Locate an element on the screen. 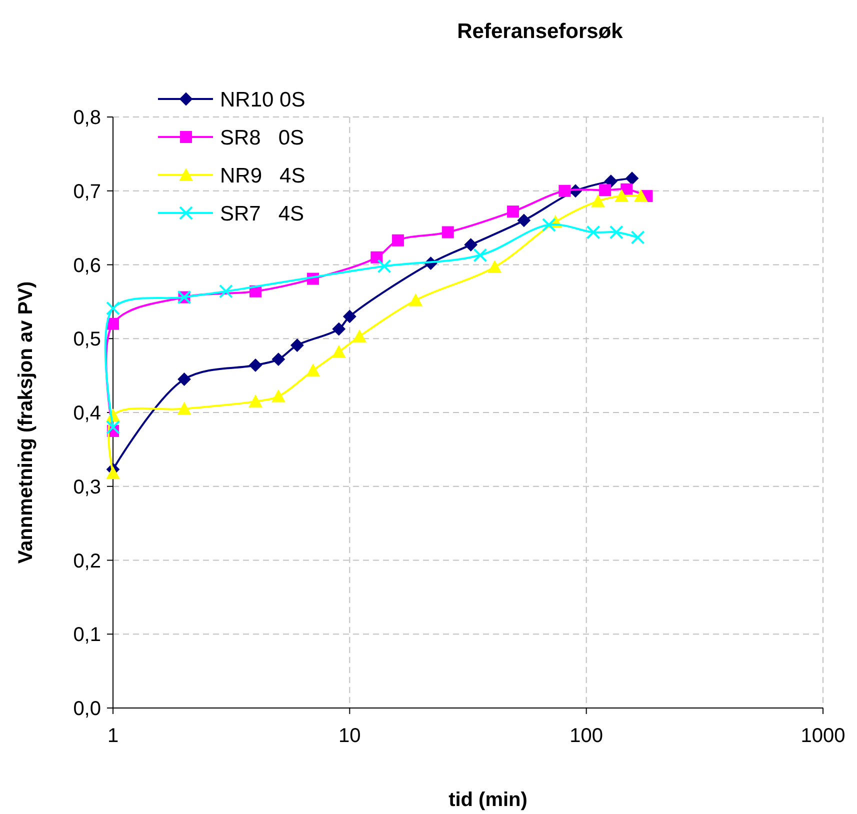  legend-label: NR10 0S is located at coordinates (263, 100).